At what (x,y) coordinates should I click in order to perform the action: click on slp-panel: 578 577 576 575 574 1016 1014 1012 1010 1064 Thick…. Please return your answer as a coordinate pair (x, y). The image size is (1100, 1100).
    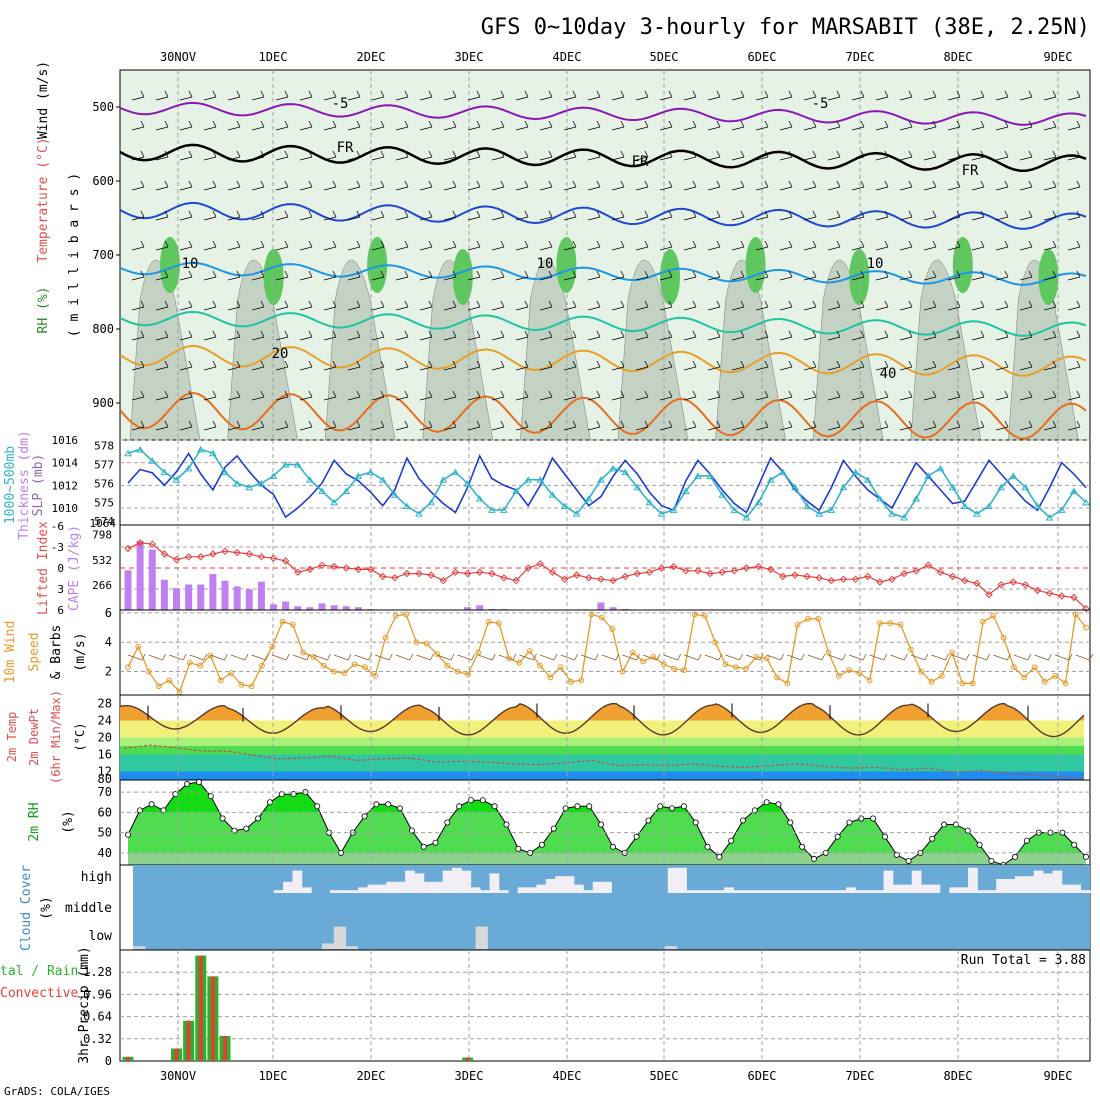
    Looking at the image, I should click on (547, 485).